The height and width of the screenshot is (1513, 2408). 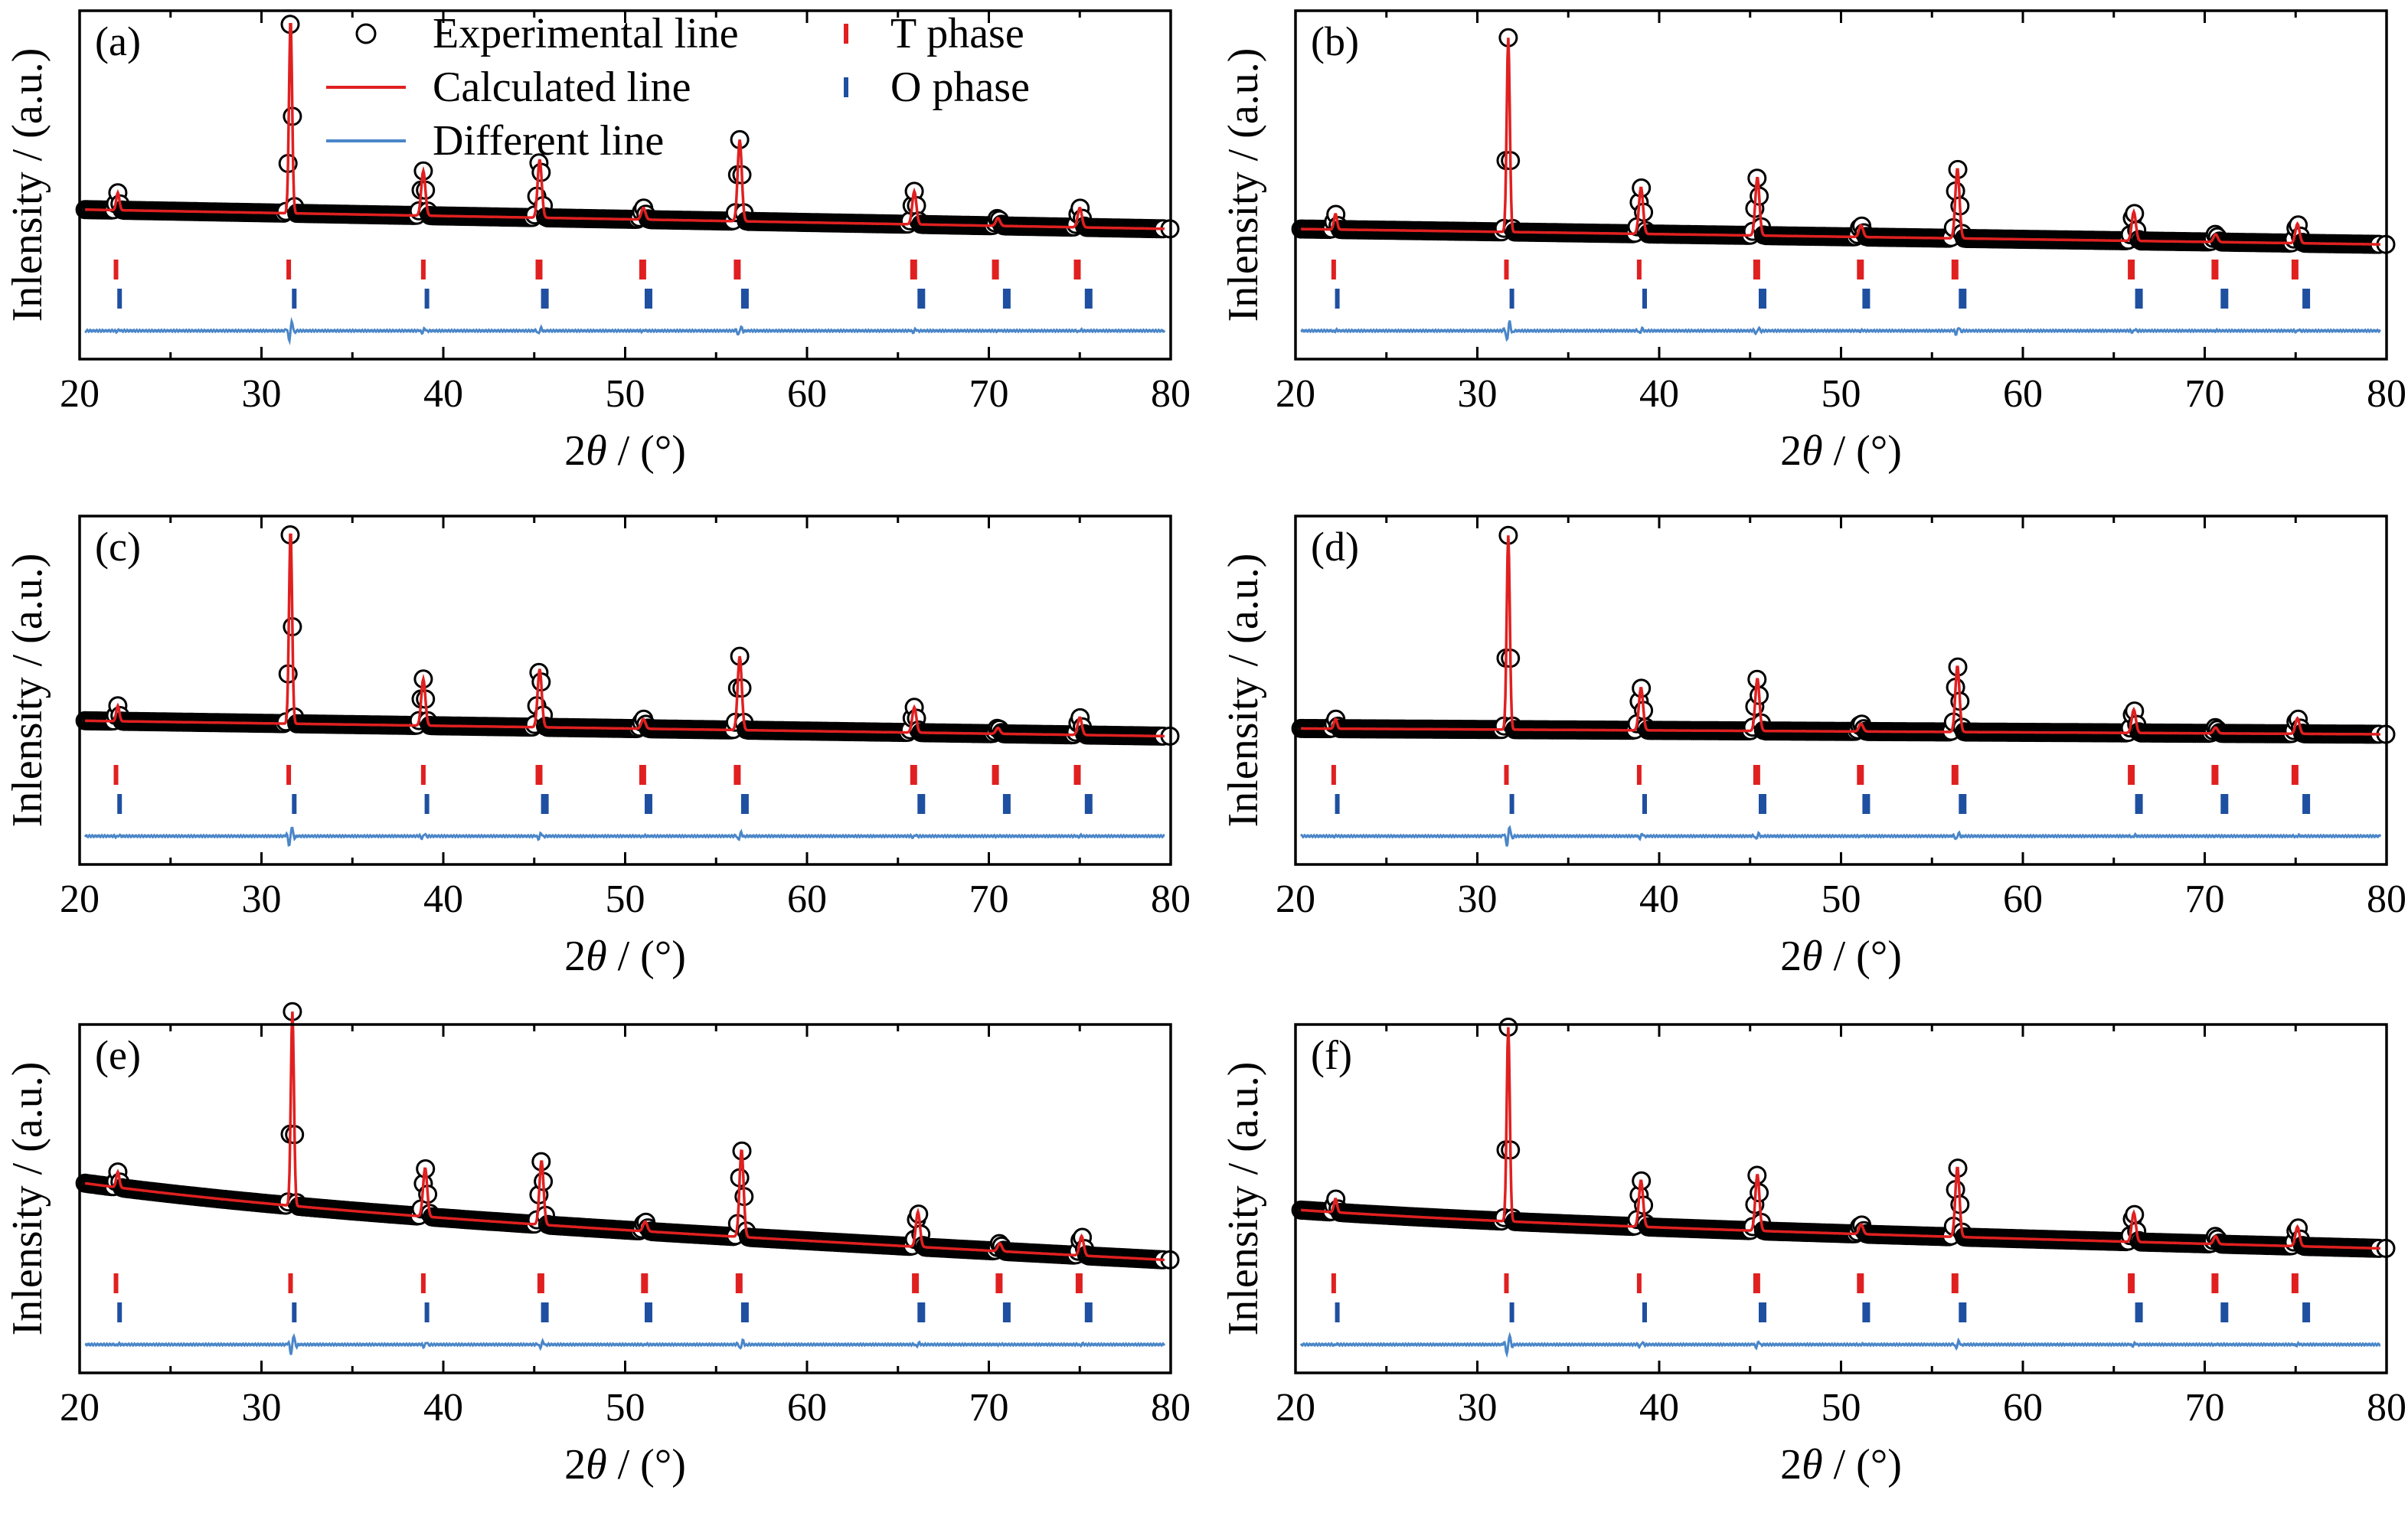 I want to click on legend-label: Experimental line, so click(x=586, y=33).